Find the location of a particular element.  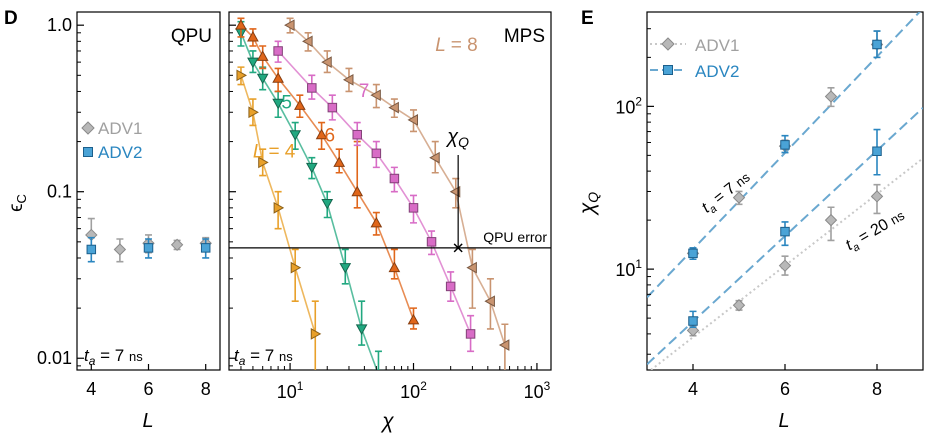

mps-l6-chi25-point is located at coordinates (339, 161).